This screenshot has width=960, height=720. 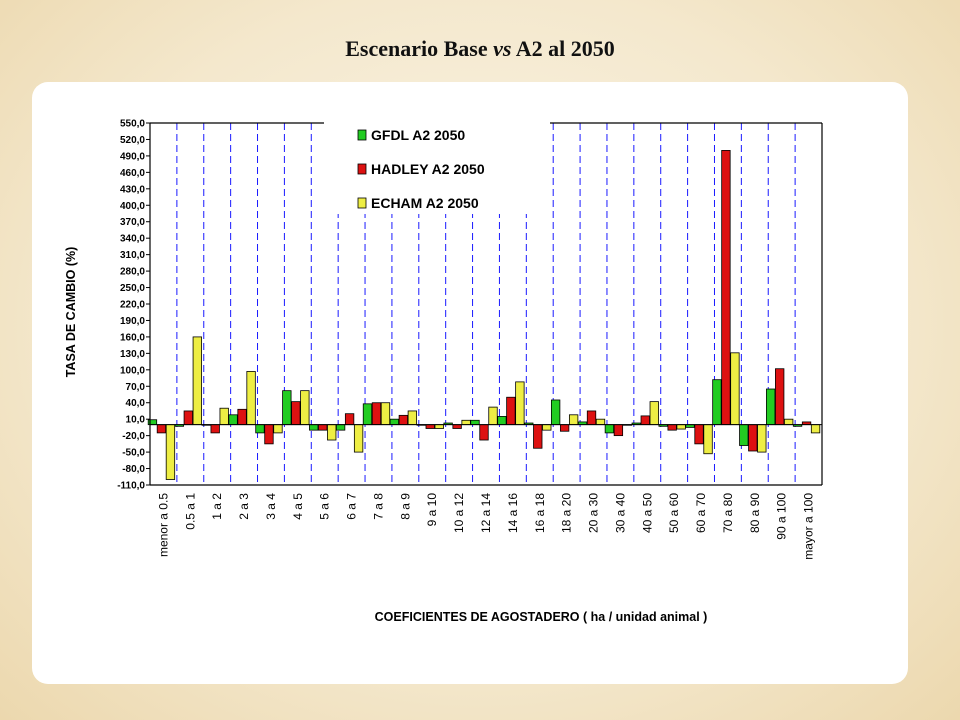 I want to click on y-tick-label: 100,0, so click(x=132, y=370).